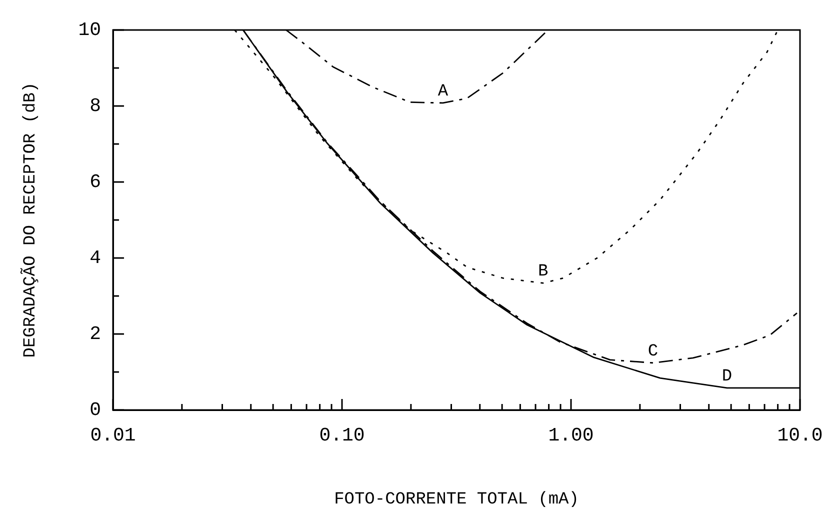 Image resolution: width=839 pixels, height=513 pixels. I want to click on series-label: B, so click(543, 272).